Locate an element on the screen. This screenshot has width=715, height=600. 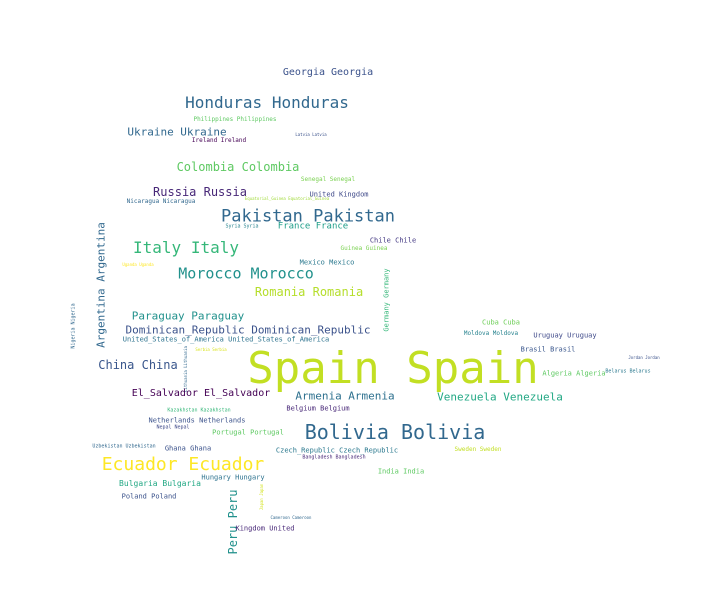
word-bangladesh: Bangladesh Bangladesh is located at coordinates (334, 457).